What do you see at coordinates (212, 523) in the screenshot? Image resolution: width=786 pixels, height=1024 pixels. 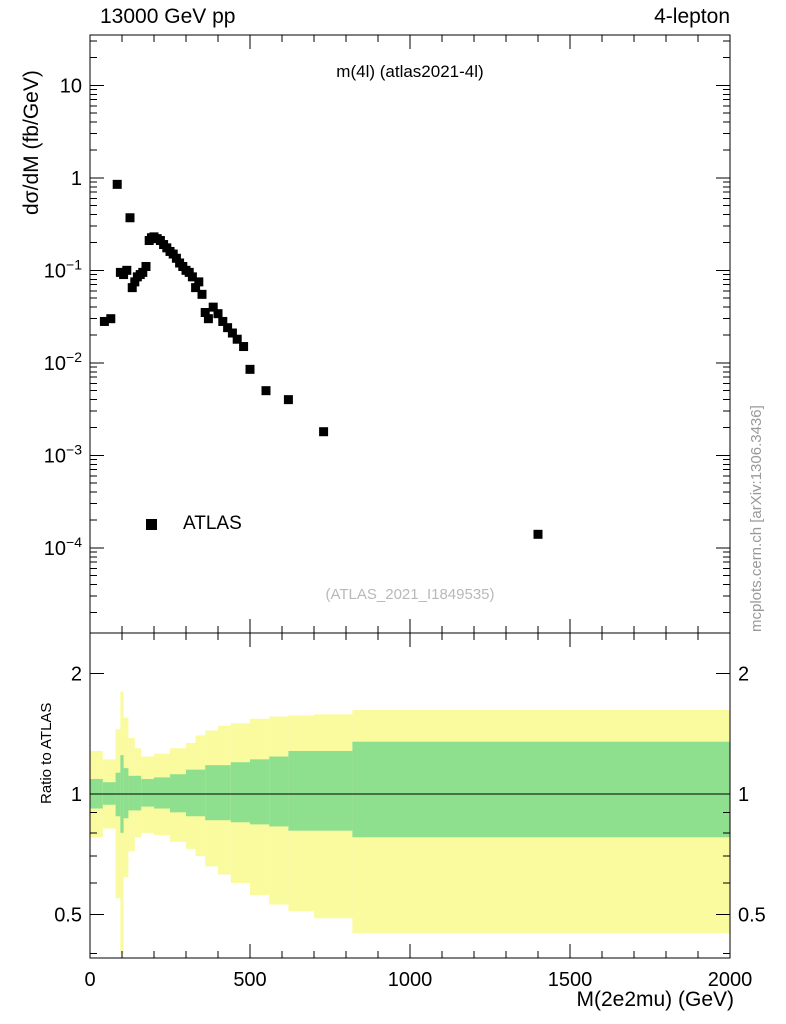 I see `legend-label: ATLAS` at bounding box center [212, 523].